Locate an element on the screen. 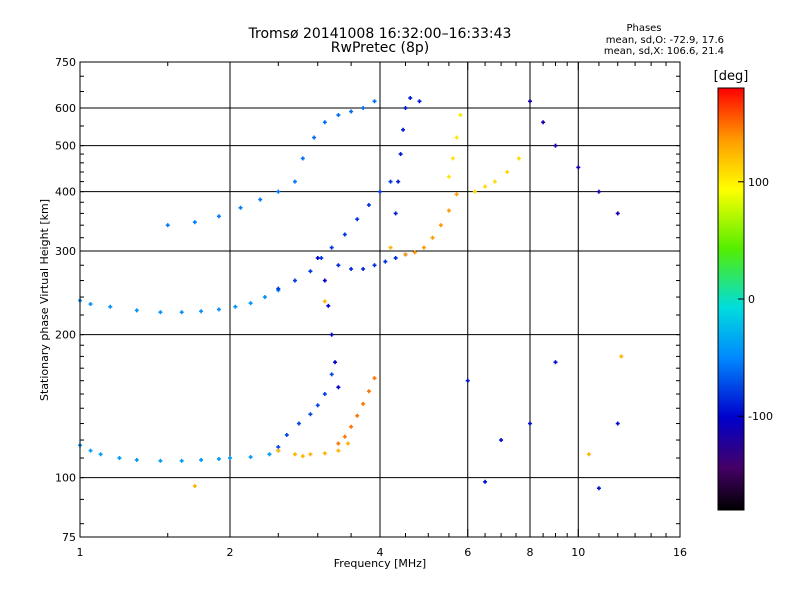  colorbar-tick-label: 0 is located at coordinates (751, 299).